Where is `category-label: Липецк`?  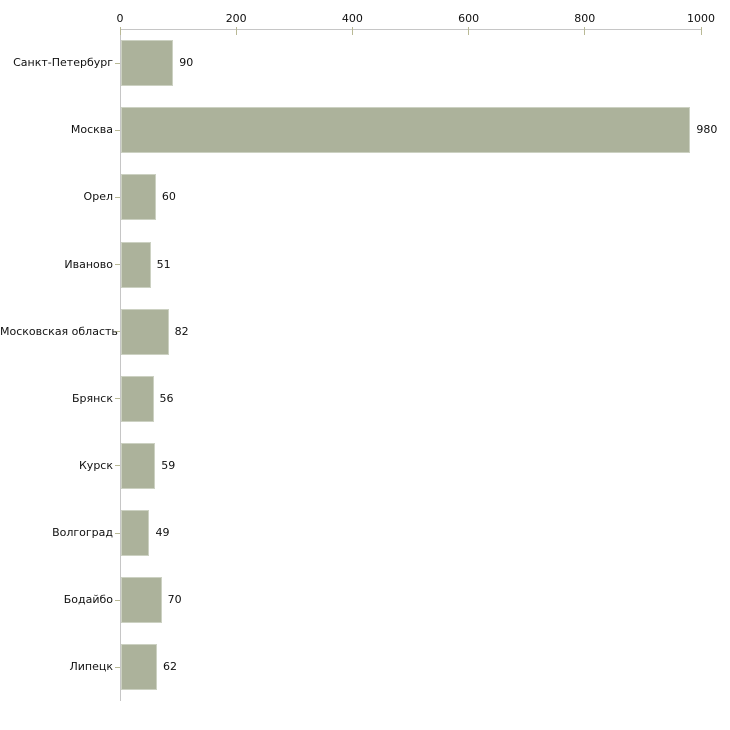
category-label: Липецк is located at coordinates (91, 667).